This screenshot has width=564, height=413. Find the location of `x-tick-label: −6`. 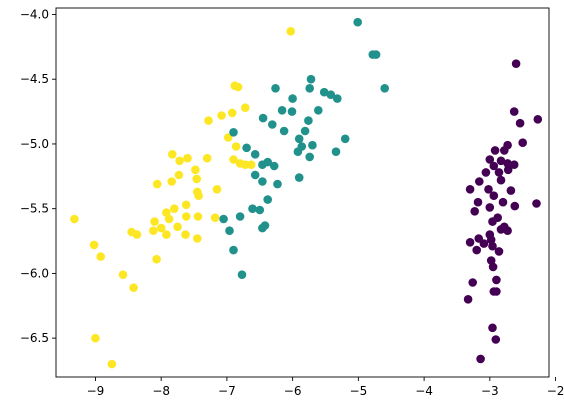

x-tick-label: −6 is located at coordinates (293, 391).